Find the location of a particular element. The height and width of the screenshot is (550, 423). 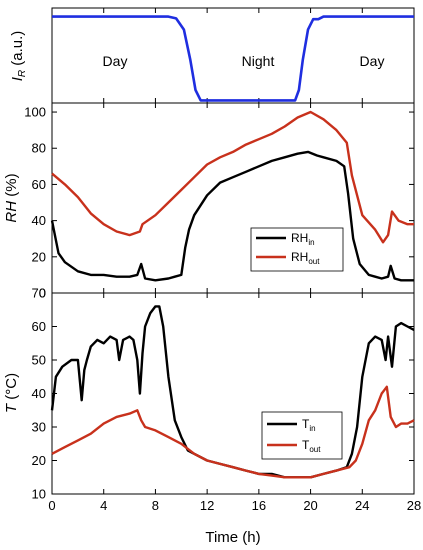

ylabel-temperature: T (°C) is located at coordinates (11, 393).